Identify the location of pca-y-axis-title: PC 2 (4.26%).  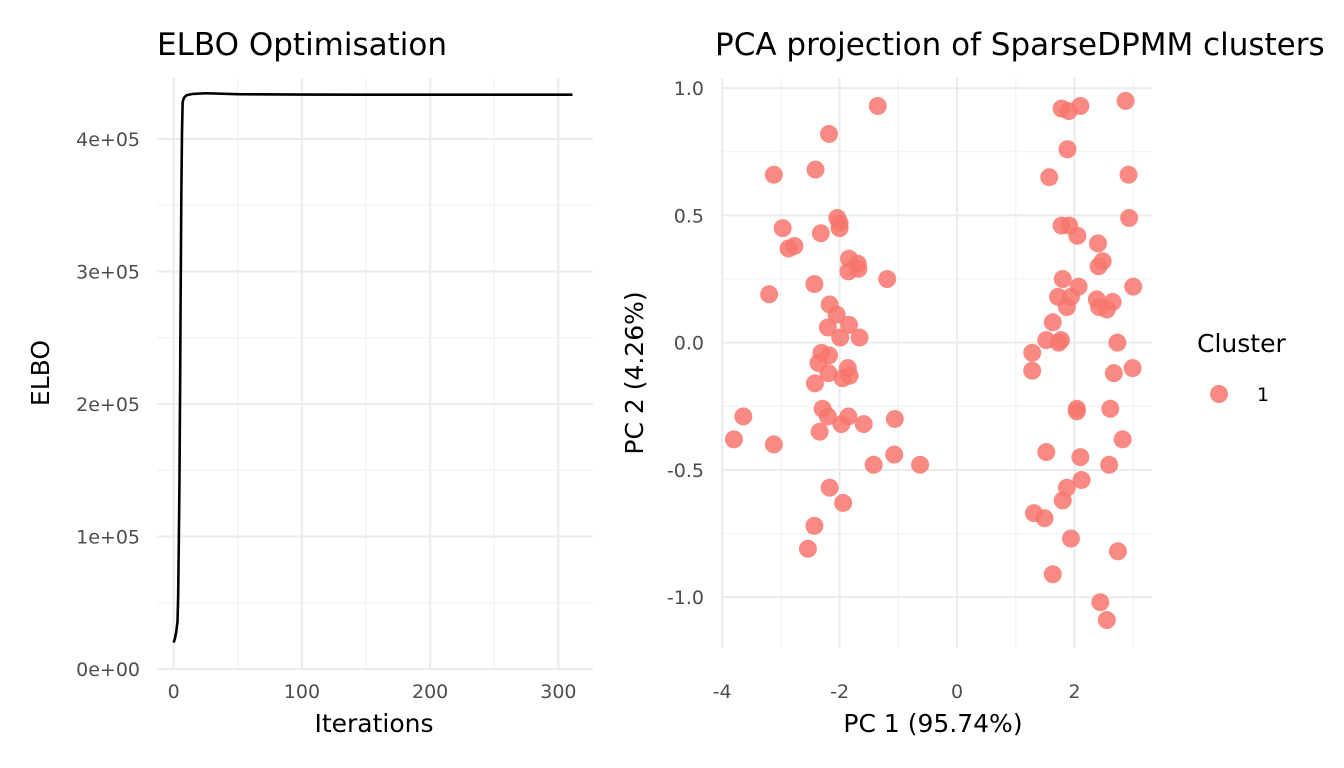
(634, 372).